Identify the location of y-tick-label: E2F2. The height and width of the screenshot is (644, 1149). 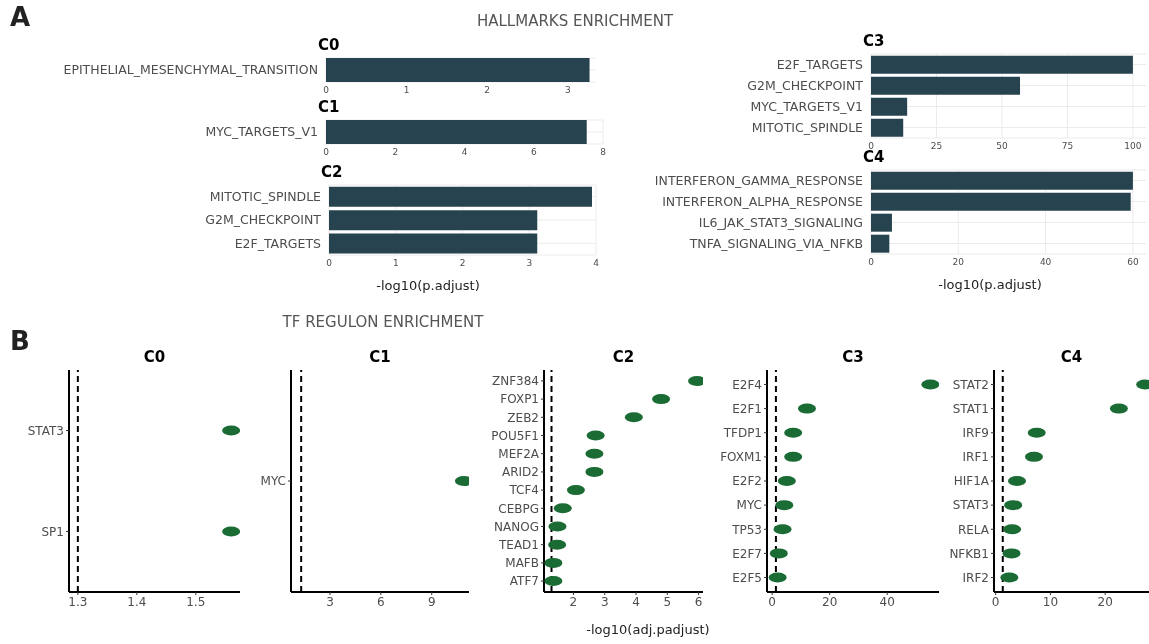
(747, 481).